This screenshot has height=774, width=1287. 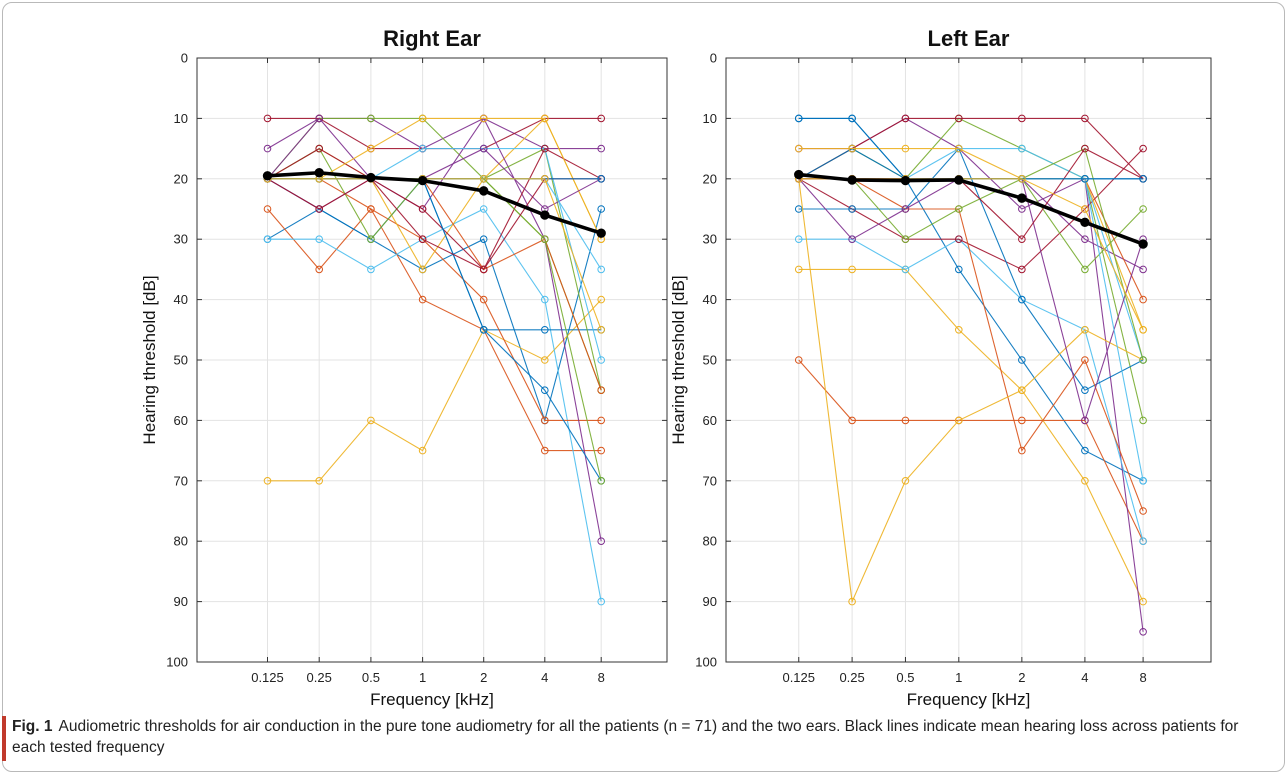 I want to click on y-tick-label: 50, so click(x=710, y=360).